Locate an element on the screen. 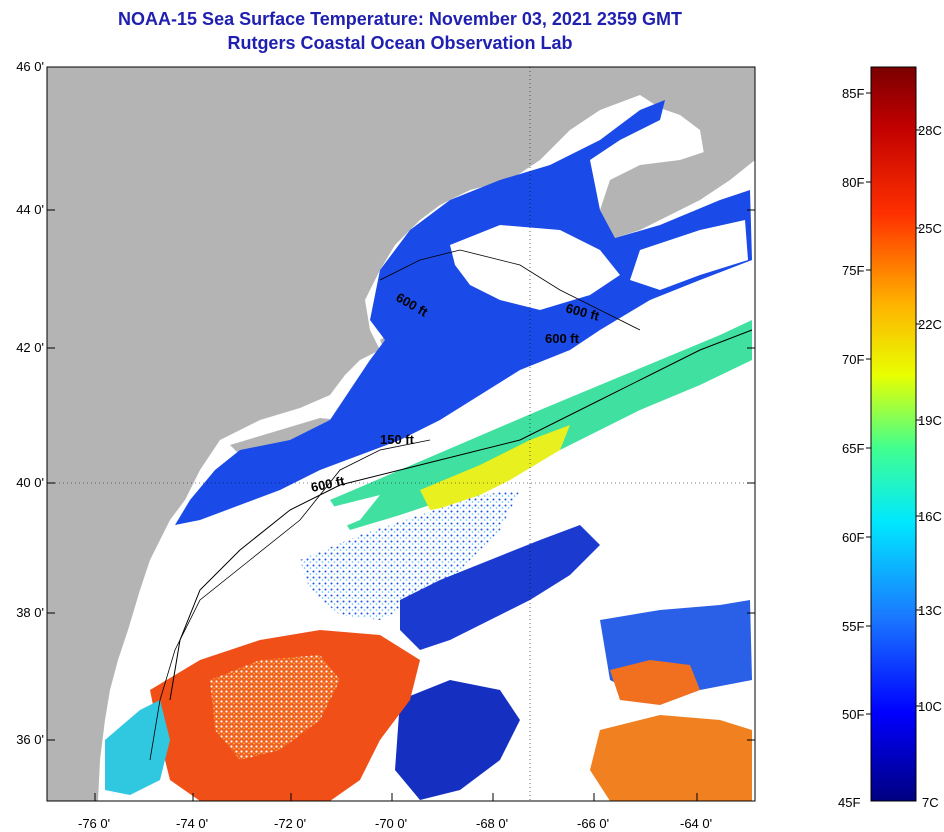  cloud-band is located at coordinates (260, 567).